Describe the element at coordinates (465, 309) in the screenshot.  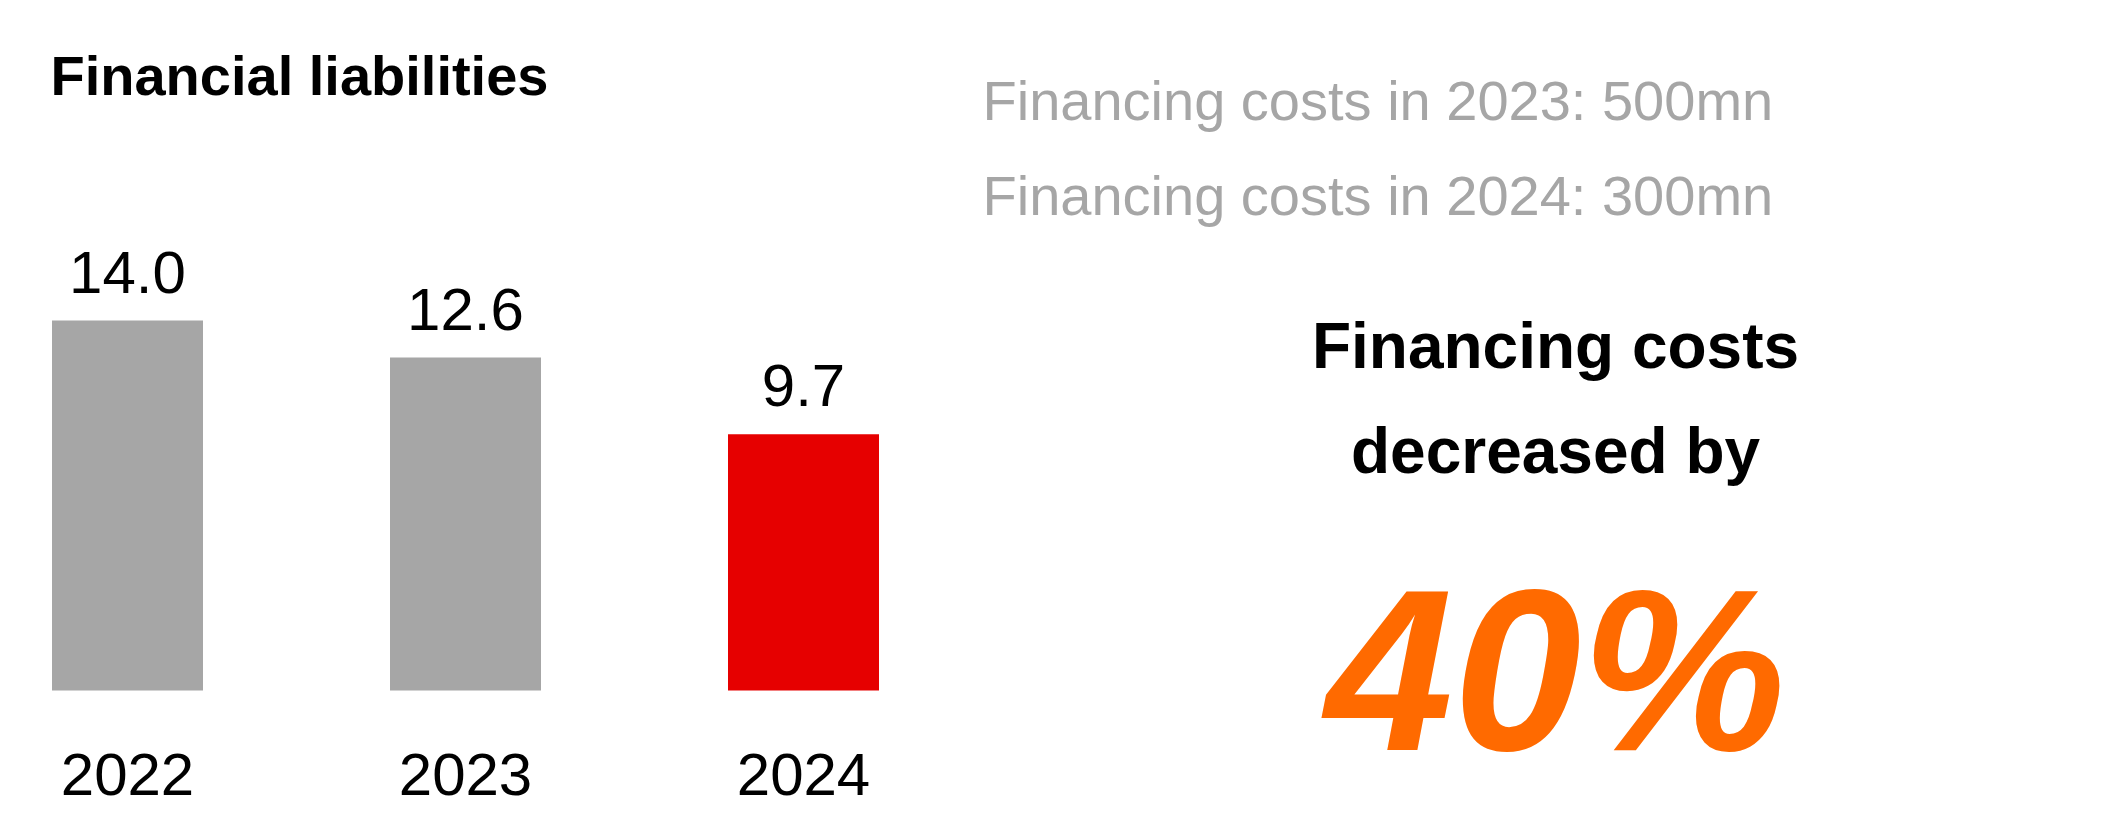
I see `data-label: 12.6` at that location.